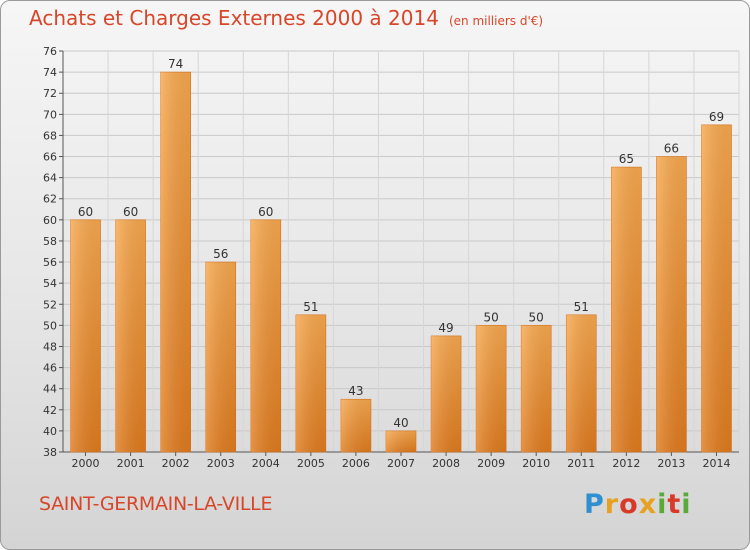 The width and height of the screenshot is (750, 550). I want to click on bar-shade-2008, so click(446, 393).